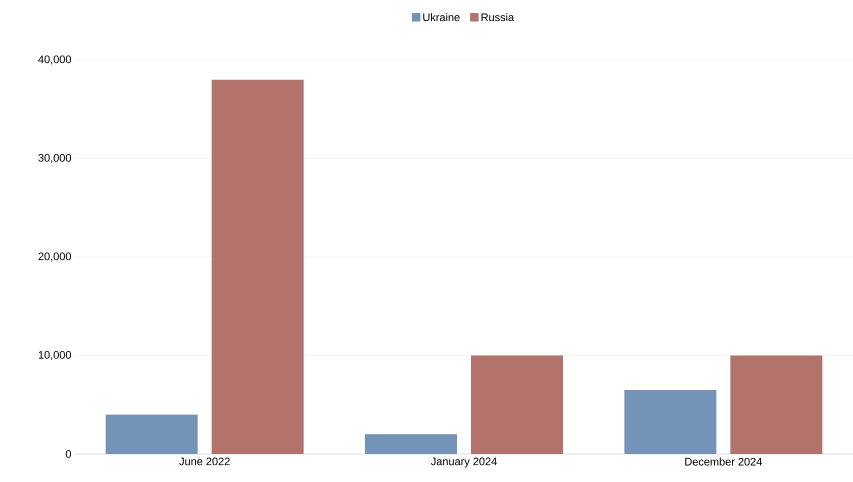  What do you see at coordinates (723, 462) in the screenshot?
I see `x-tick-label: December 2024` at bounding box center [723, 462].